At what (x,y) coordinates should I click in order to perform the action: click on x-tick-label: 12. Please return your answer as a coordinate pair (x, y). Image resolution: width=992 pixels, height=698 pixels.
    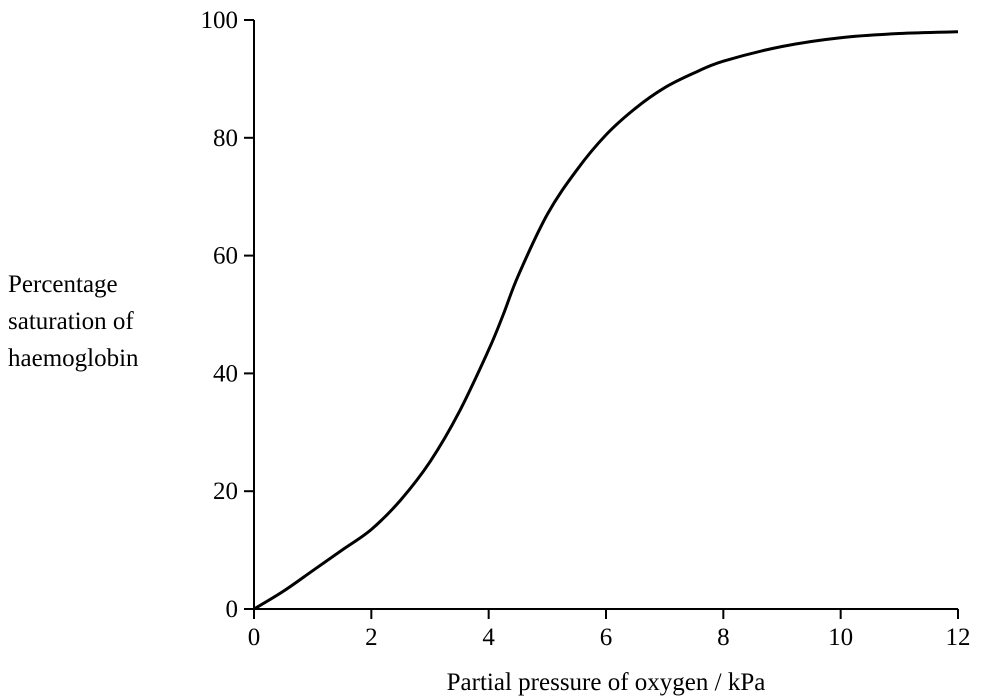
    Looking at the image, I should click on (958, 637).